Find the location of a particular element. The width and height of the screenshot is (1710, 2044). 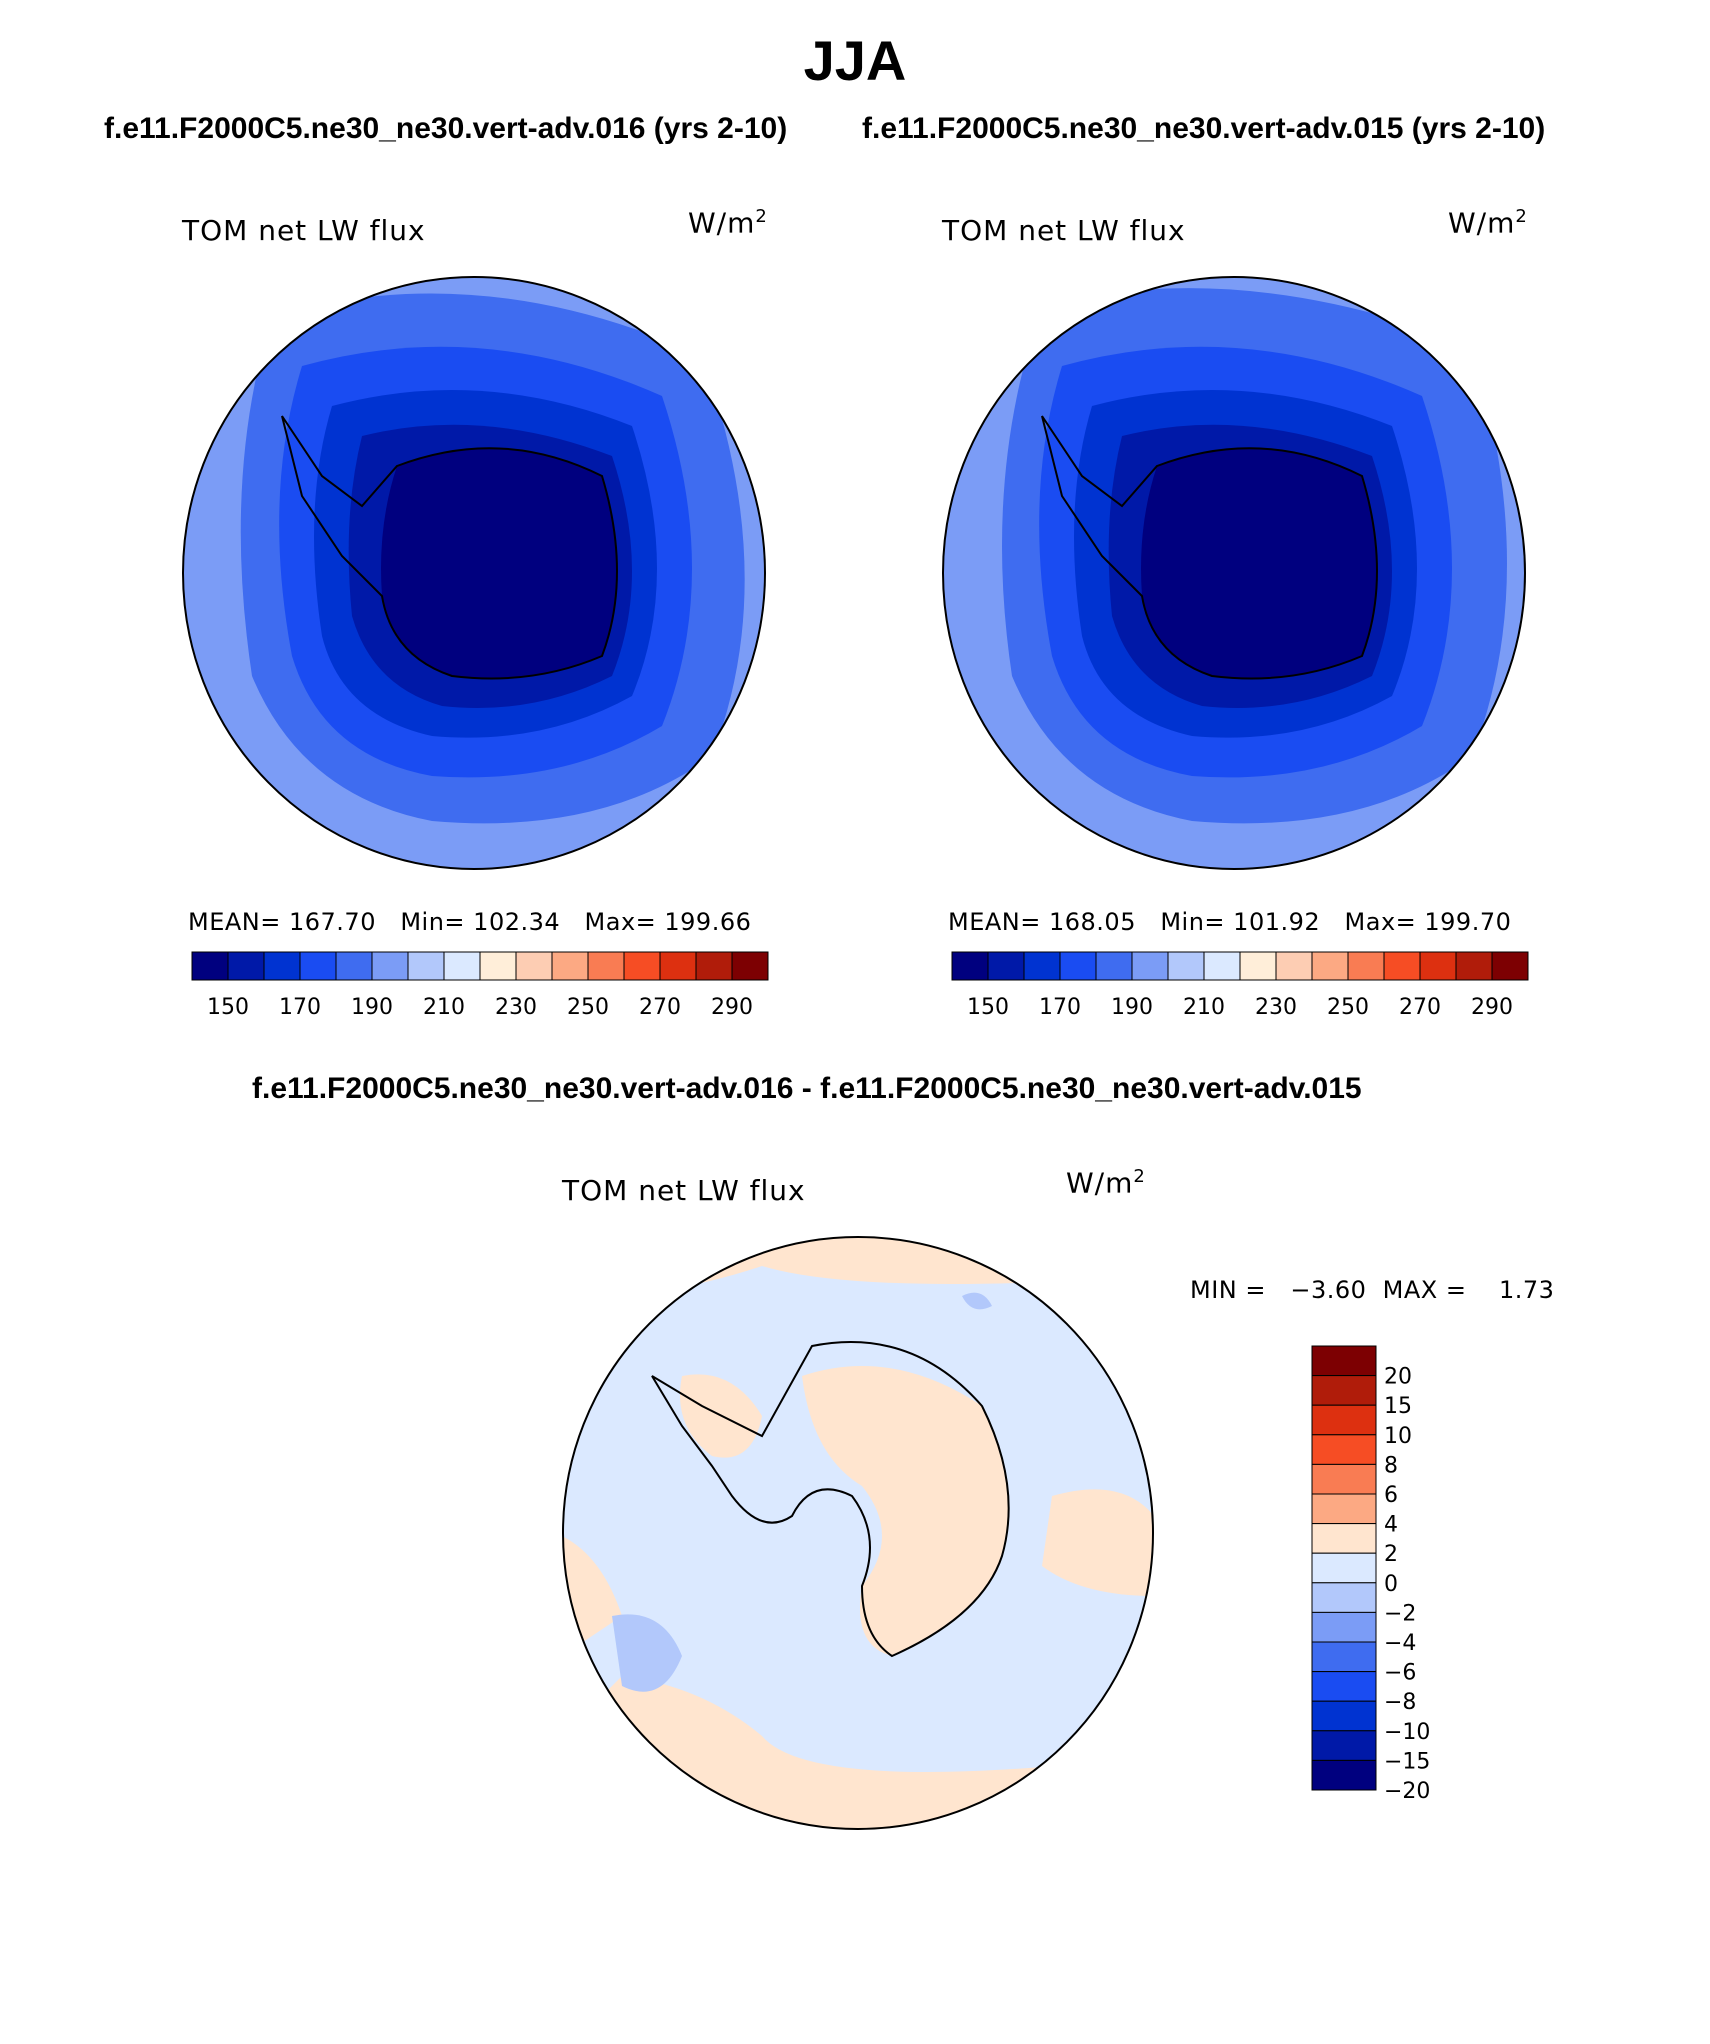

panel2-polar-map is located at coordinates (1234, 573).